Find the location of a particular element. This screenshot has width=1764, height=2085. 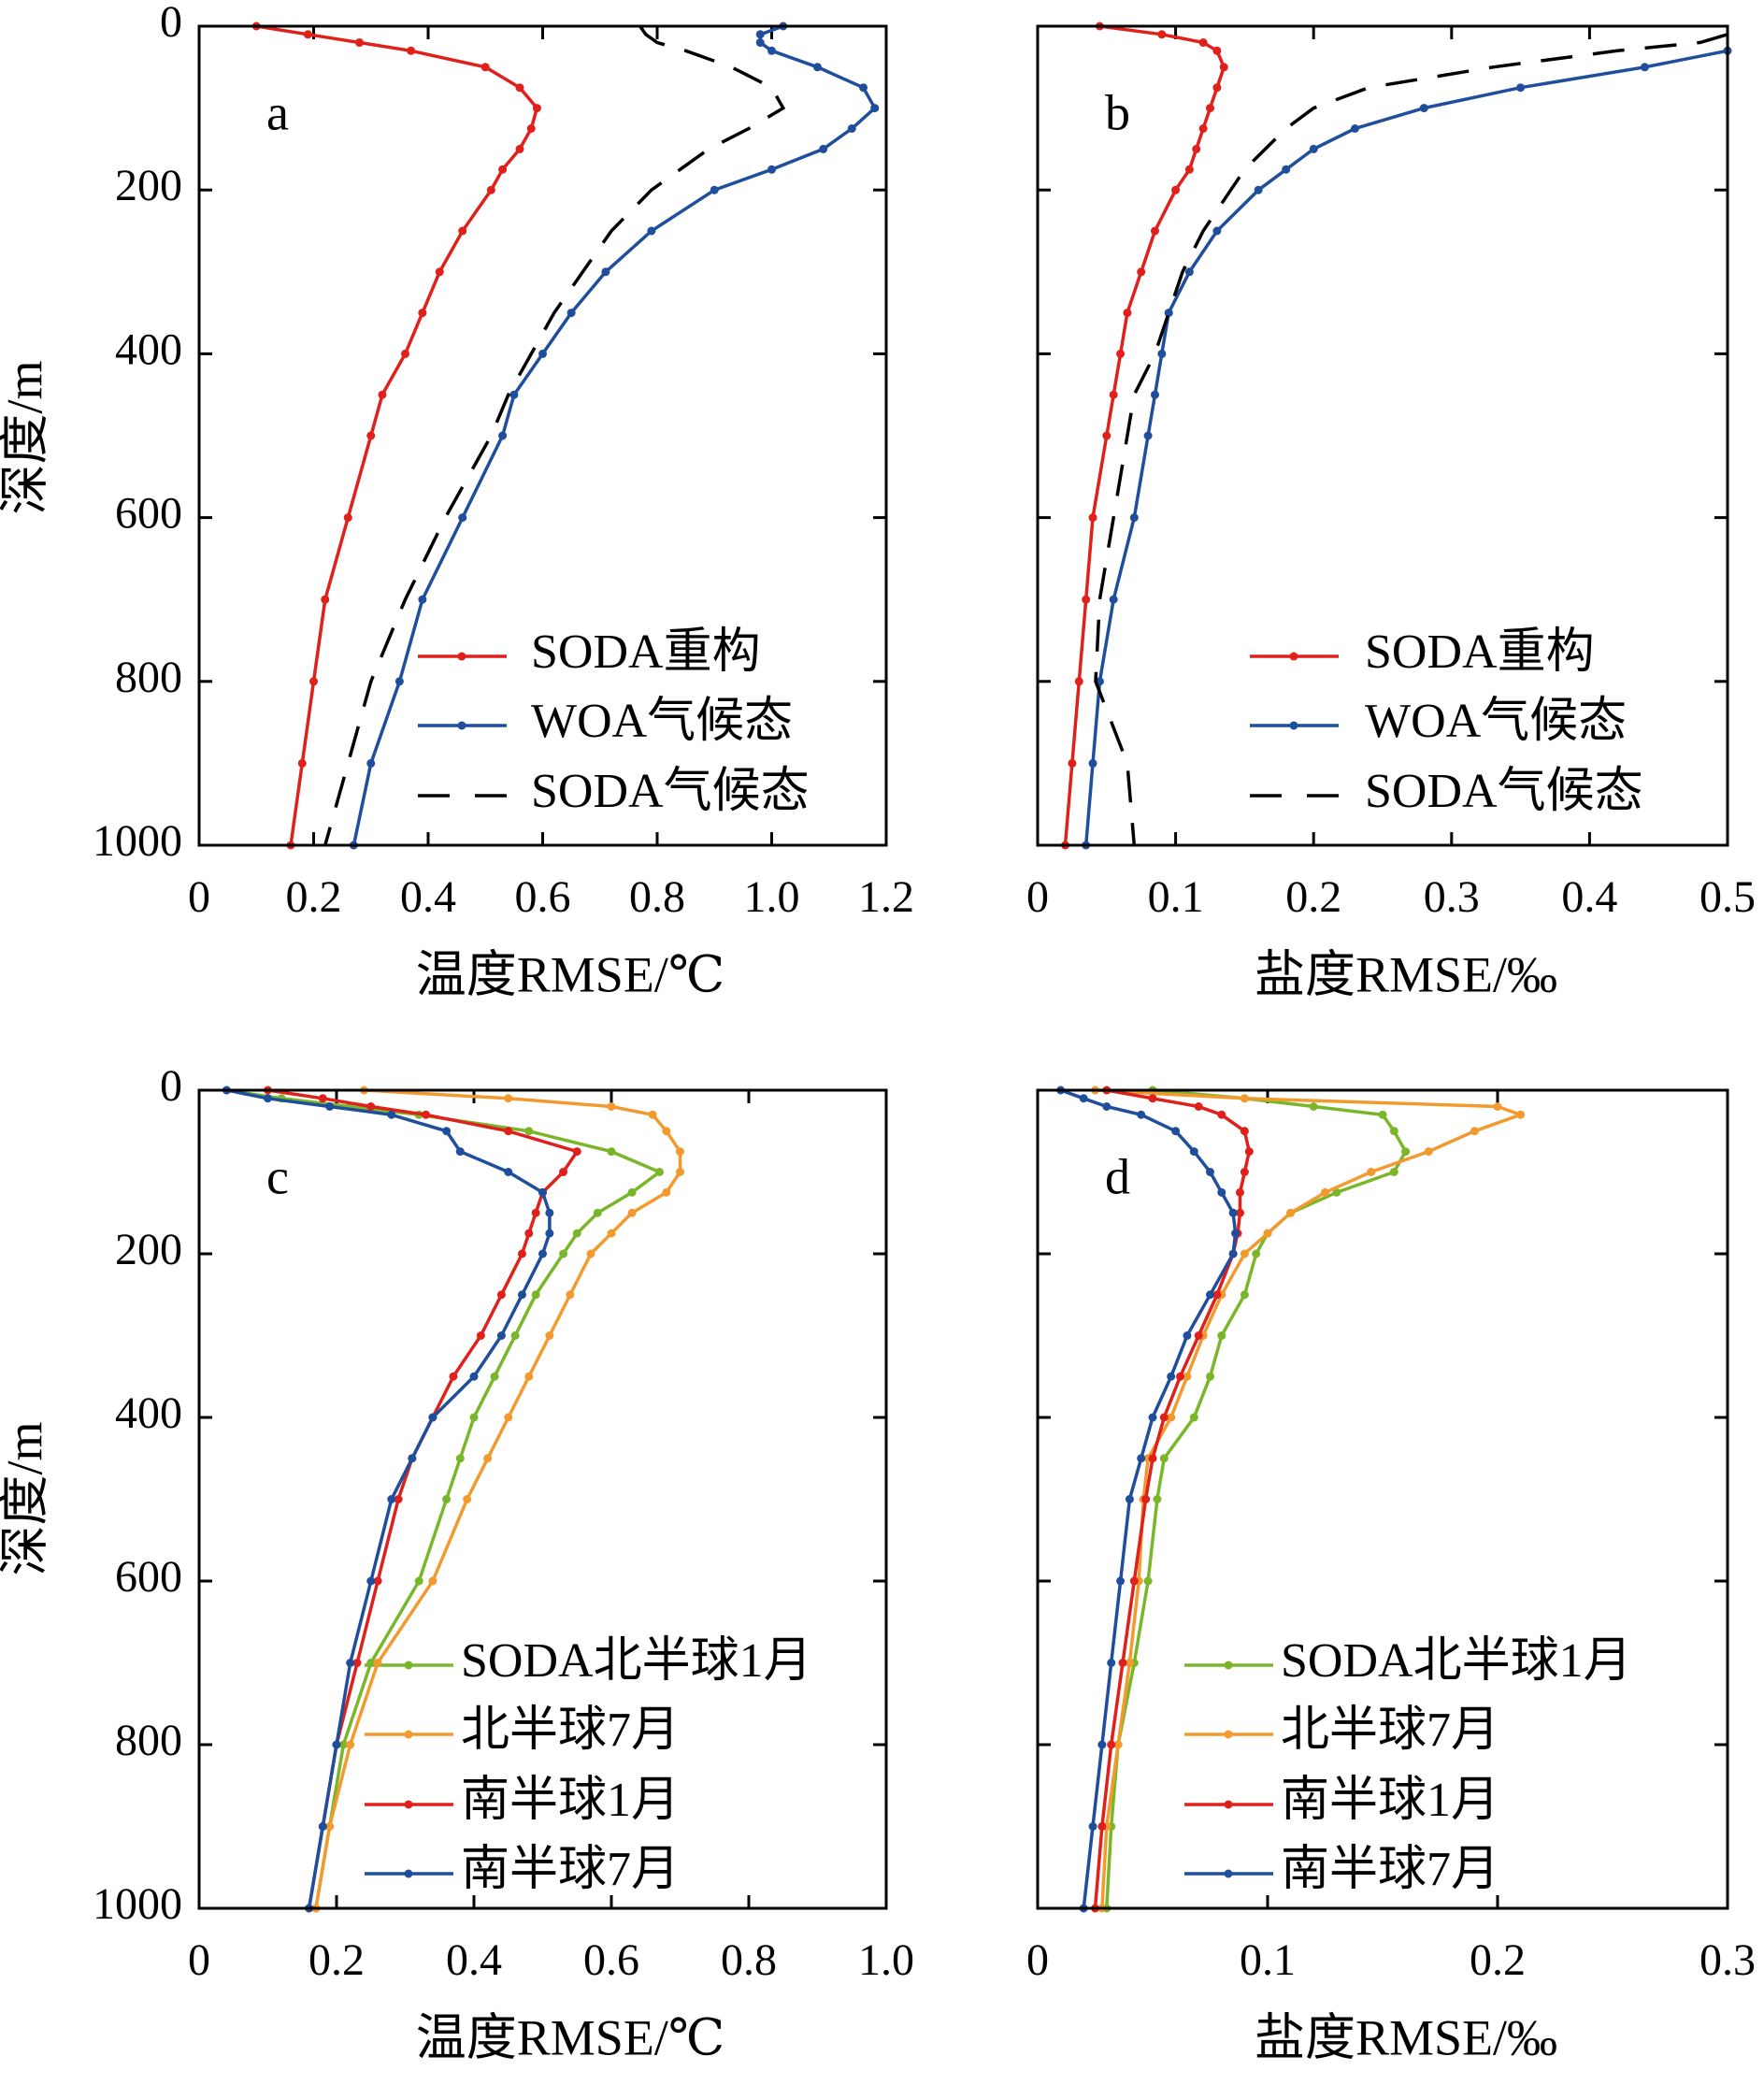

panel-label: d is located at coordinates (1117, 1176).